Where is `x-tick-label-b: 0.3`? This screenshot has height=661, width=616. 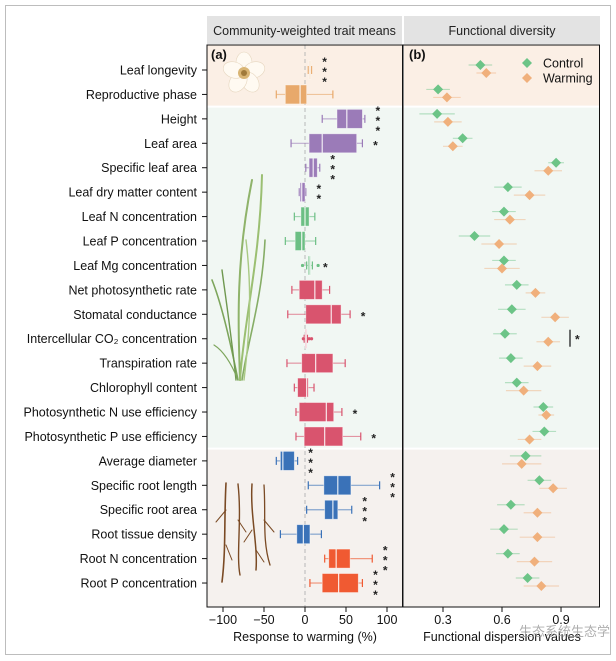
x-tick-label-b: 0.3 is located at coordinates (442, 620).